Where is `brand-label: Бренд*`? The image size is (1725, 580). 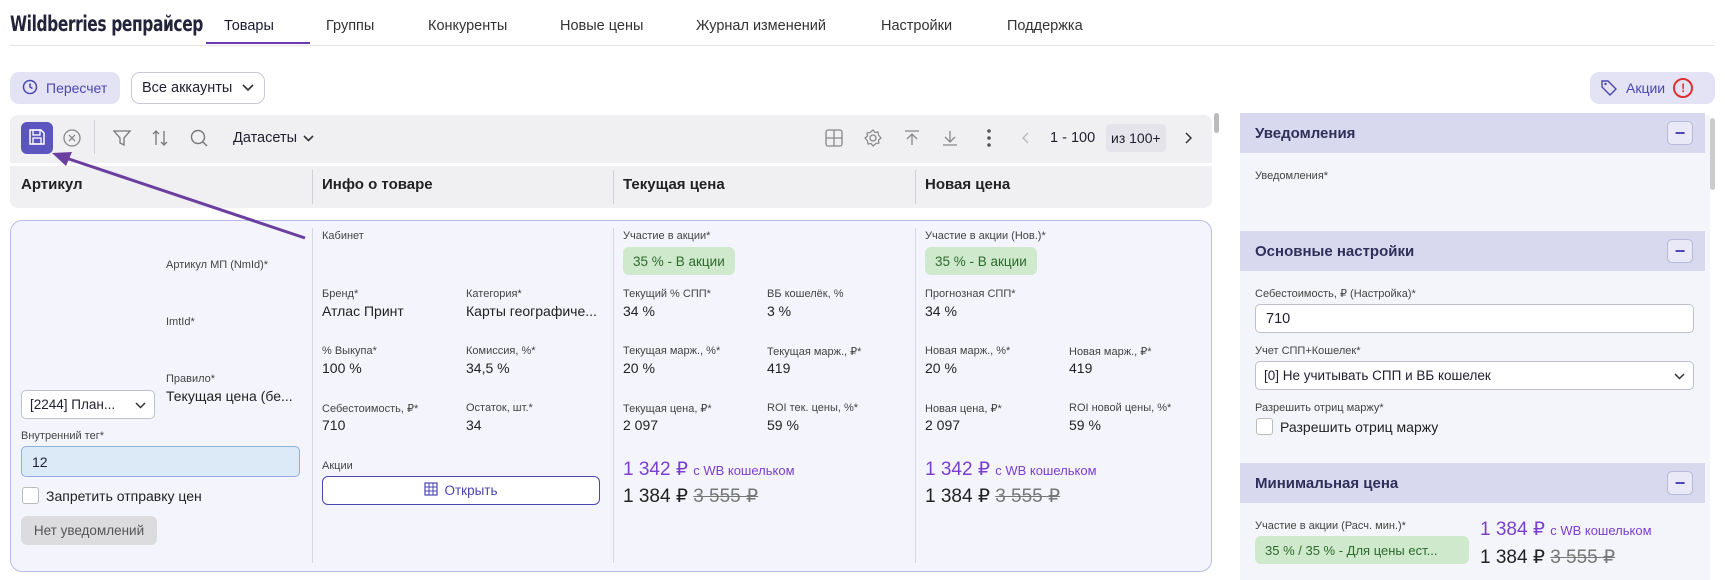 brand-label: Бренд* is located at coordinates (340, 294).